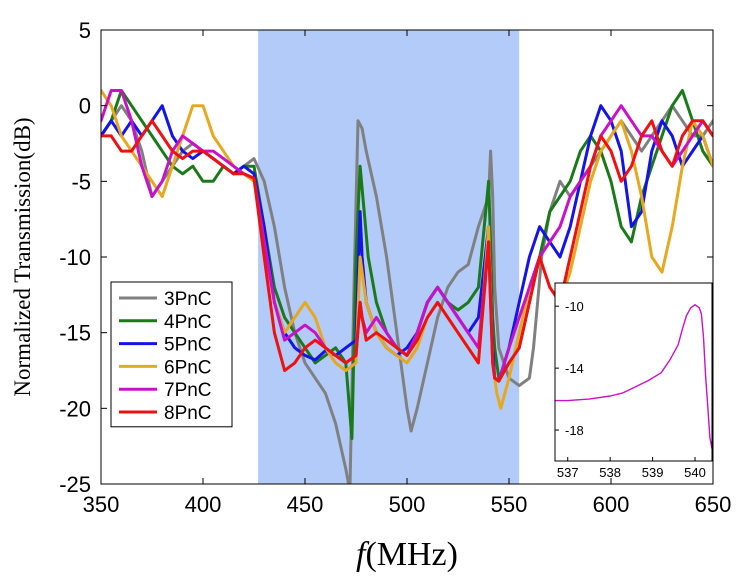 The width and height of the screenshot is (747, 587). Describe the element at coordinates (574, 368) in the screenshot. I see `inset-y-tick-label: -14` at that location.